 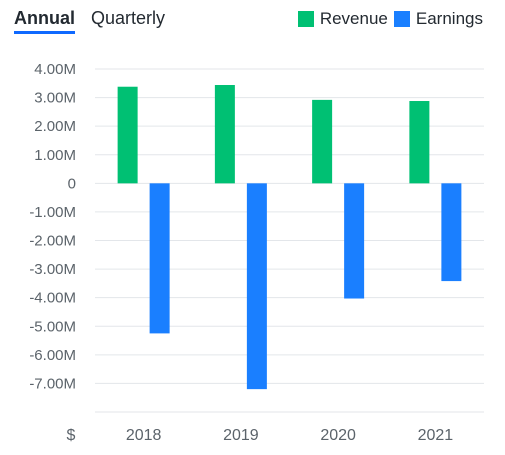 I want to click on y-tick-label: -4.00M, so click(x=52, y=298).